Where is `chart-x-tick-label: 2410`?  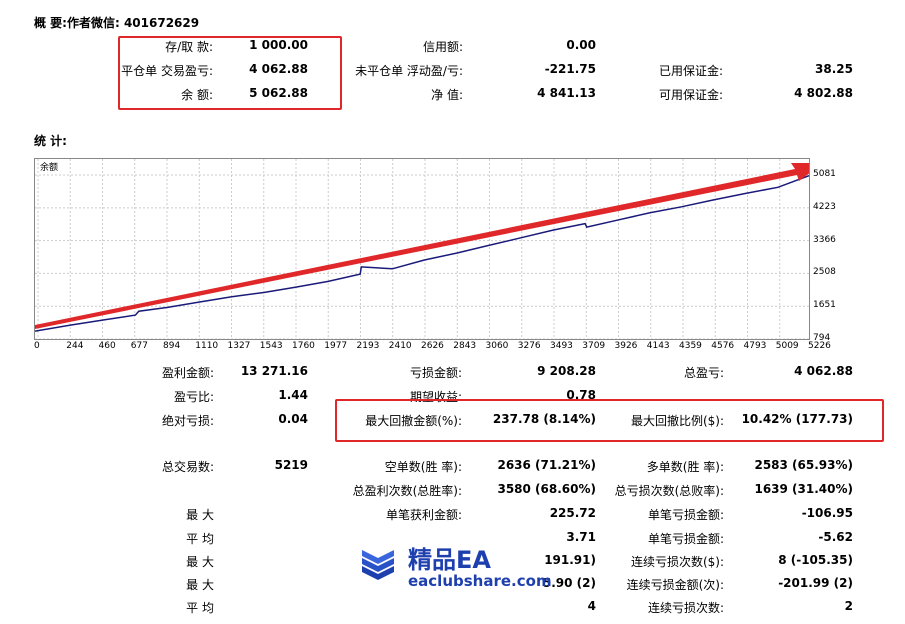 chart-x-tick-label: 2410 is located at coordinates (400, 346).